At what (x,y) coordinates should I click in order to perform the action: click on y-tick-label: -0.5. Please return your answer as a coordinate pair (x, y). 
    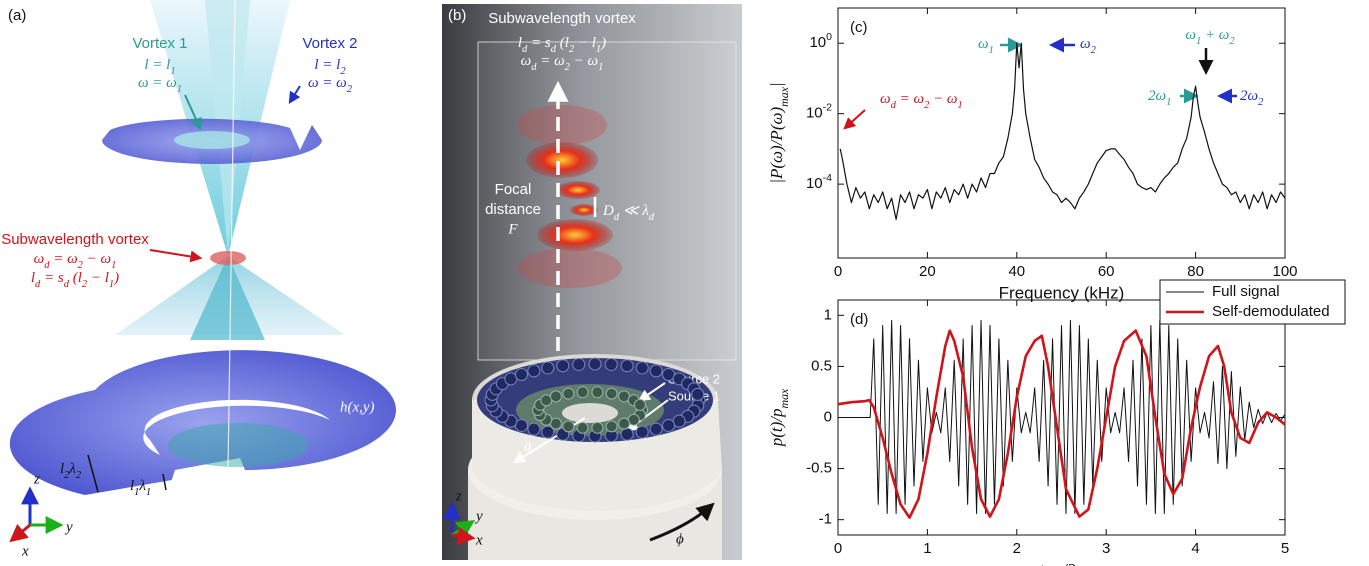
    Looking at the image, I should click on (819, 468).